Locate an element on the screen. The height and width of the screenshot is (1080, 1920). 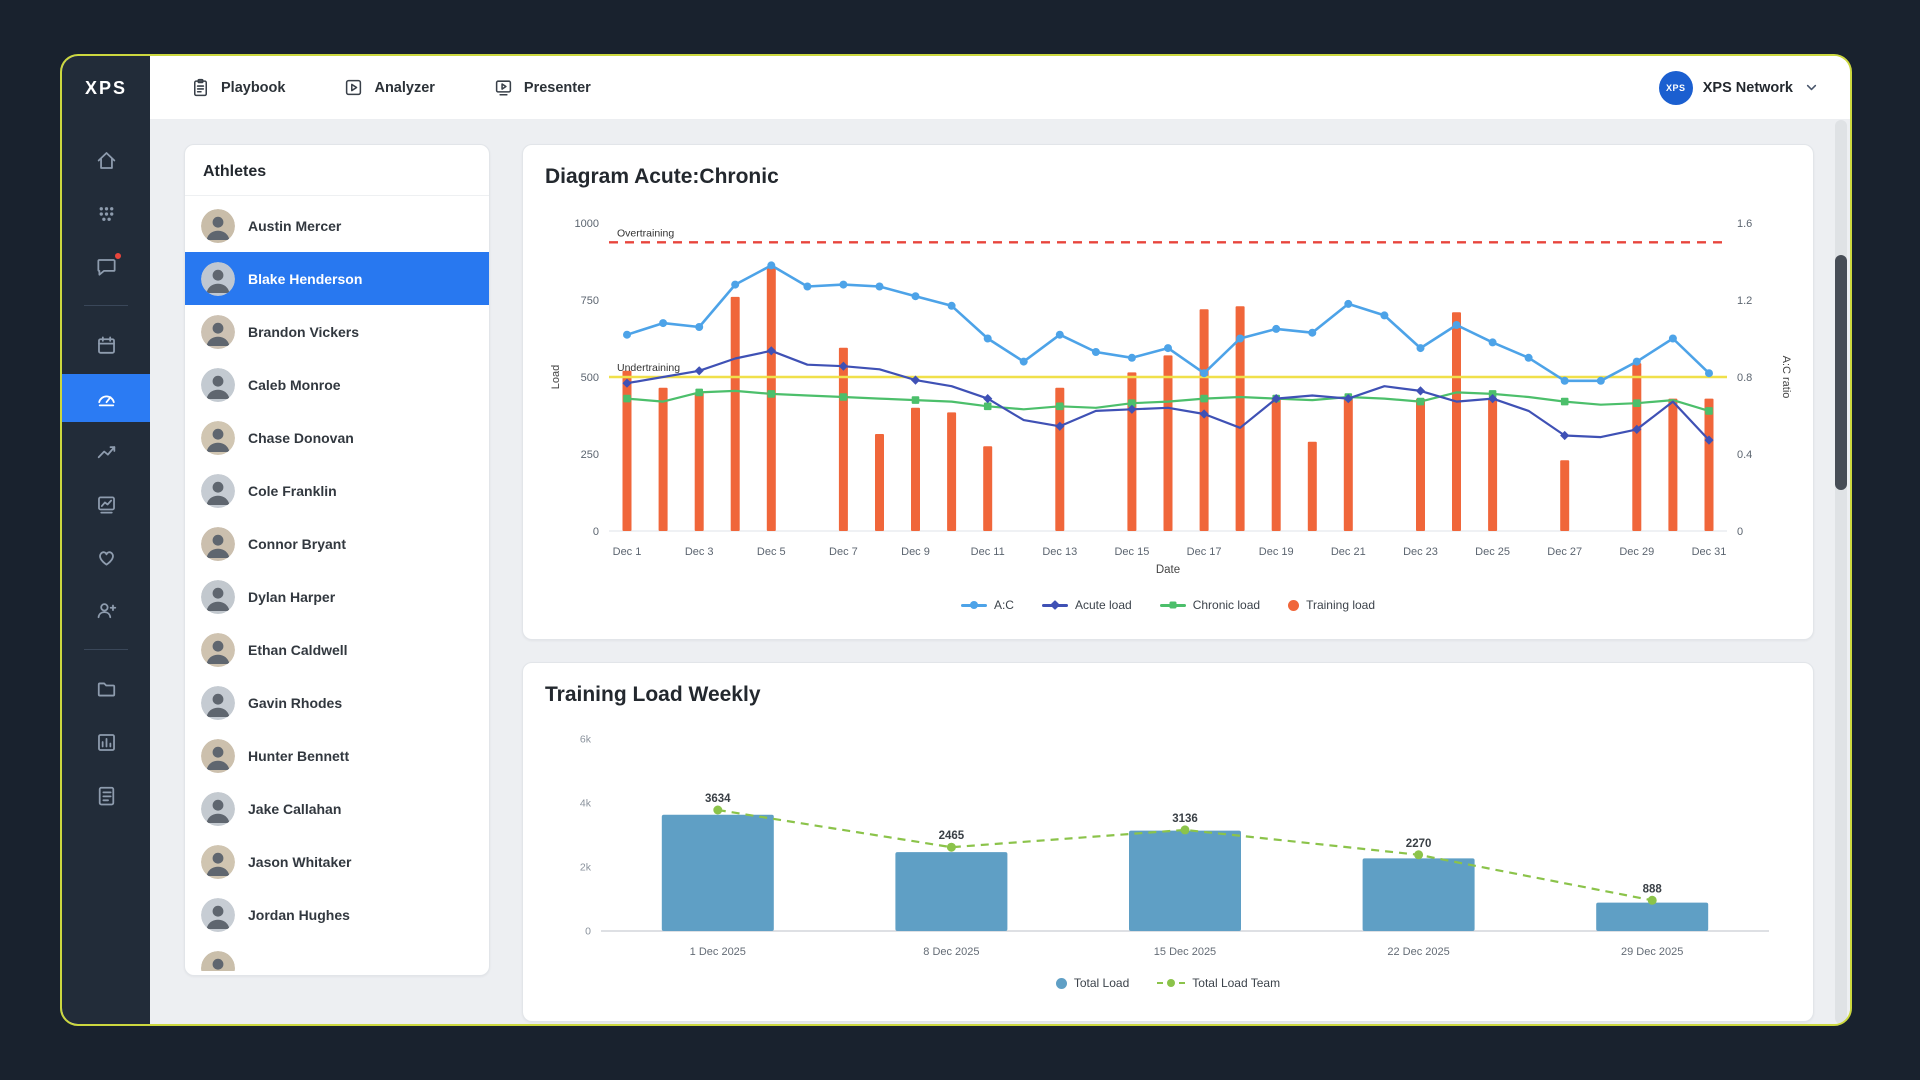
sidebar-item-checklist is located at coordinates (106, 795).